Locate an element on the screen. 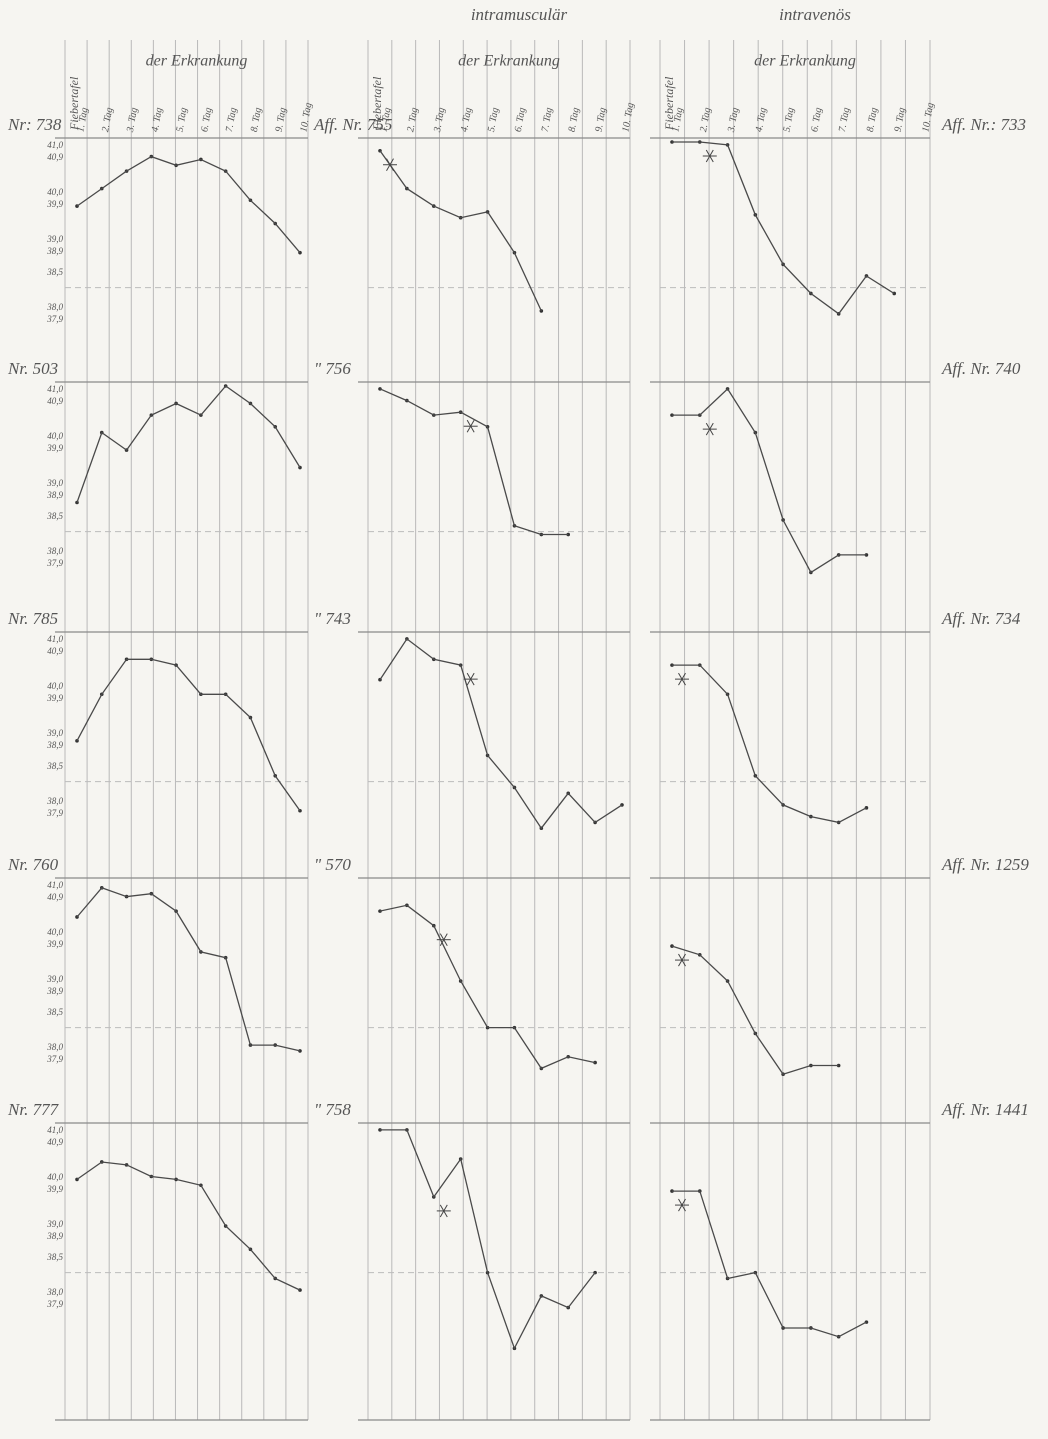 Image resolution: width=1048 pixels, height=1439 pixels. panel-label: Nr. 760 is located at coordinates (33, 864).